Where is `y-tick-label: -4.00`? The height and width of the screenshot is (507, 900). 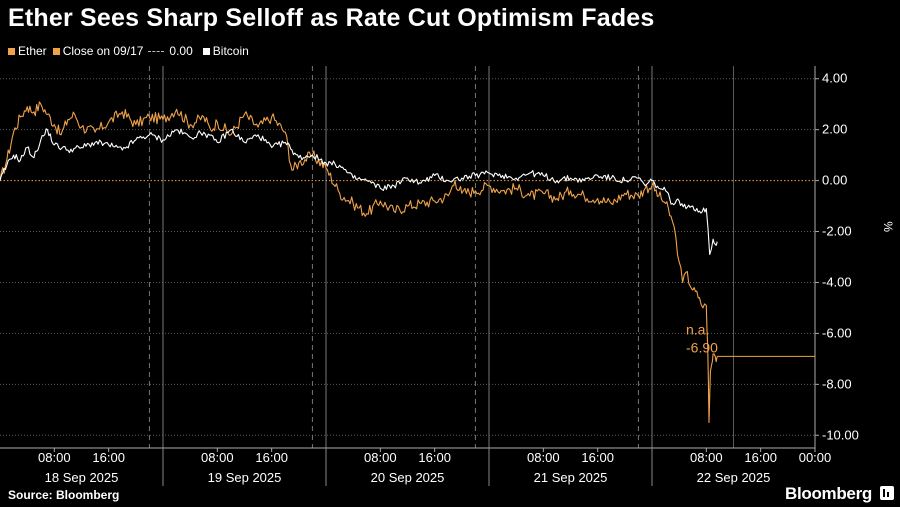 y-tick-label: -4.00 is located at coordinates (837, 281).